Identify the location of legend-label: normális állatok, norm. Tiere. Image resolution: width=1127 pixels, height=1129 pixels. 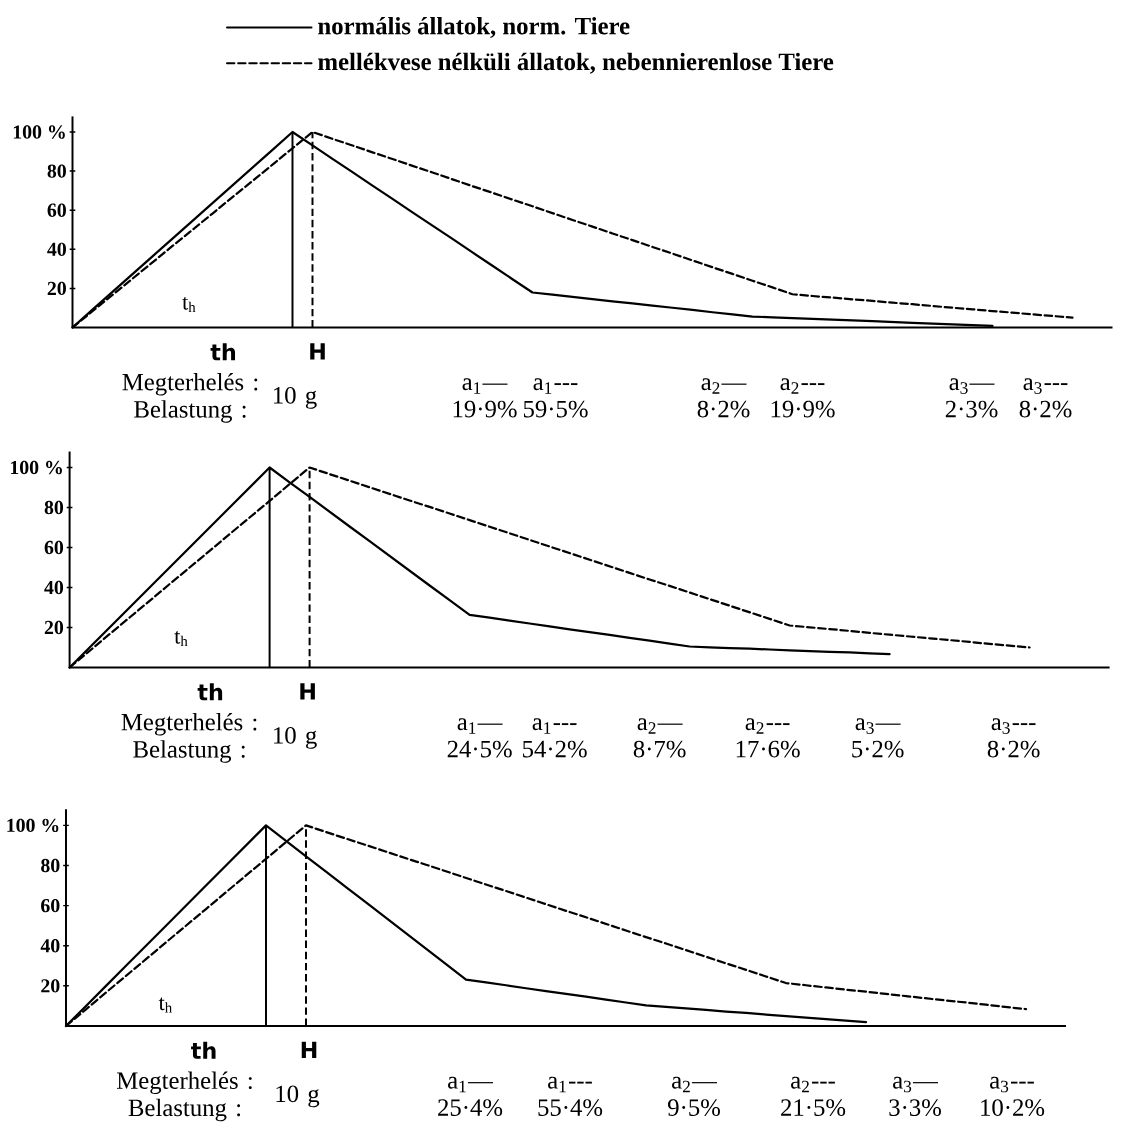
(474, 28).